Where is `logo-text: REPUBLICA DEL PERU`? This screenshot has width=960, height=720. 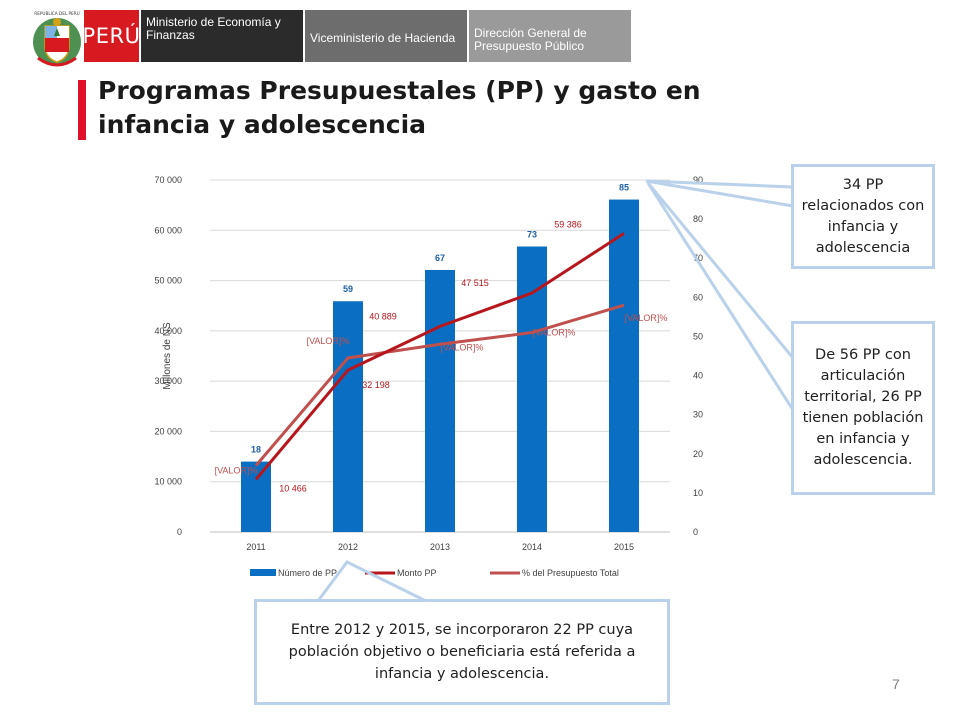
logo-text: REPUBLICA DEL PERU is located at coordinates (56, 13).